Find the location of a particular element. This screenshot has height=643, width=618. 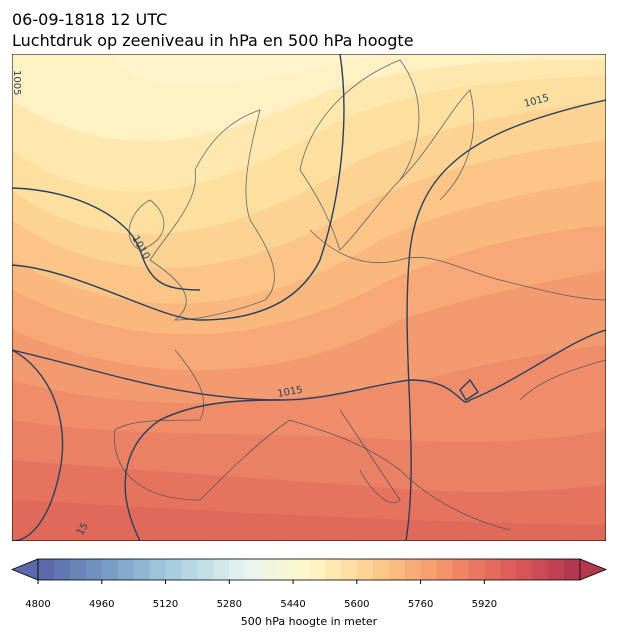

colorbar-extend-high is located at coordinates (593, 569).